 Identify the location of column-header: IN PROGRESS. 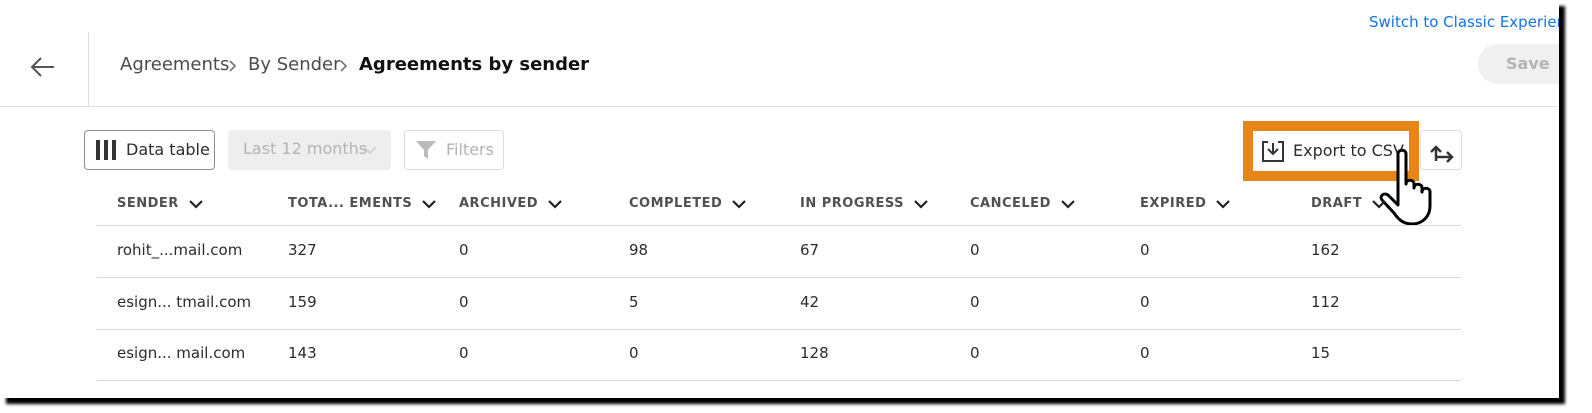
(864, 203).